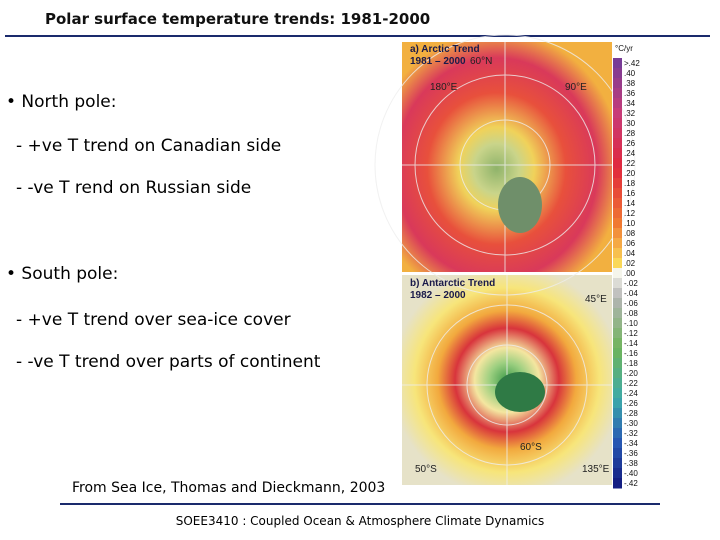 This screenshot has width=720, height=540. I want to click on colorbar-label: -.30, so click(631, 423).